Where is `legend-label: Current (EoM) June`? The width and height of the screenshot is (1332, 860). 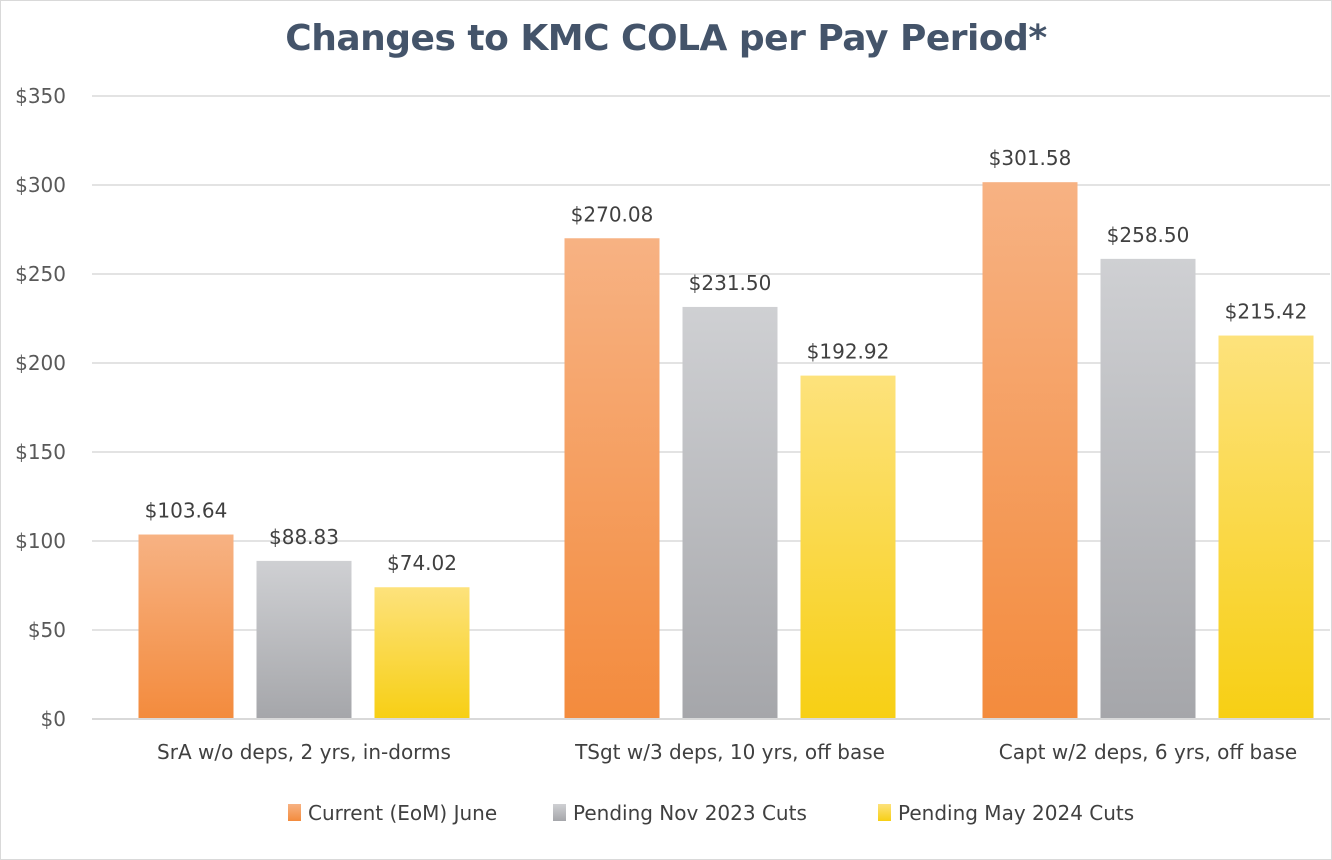 legend-label: Current (EoM) June is located at coordinates (402, 813).